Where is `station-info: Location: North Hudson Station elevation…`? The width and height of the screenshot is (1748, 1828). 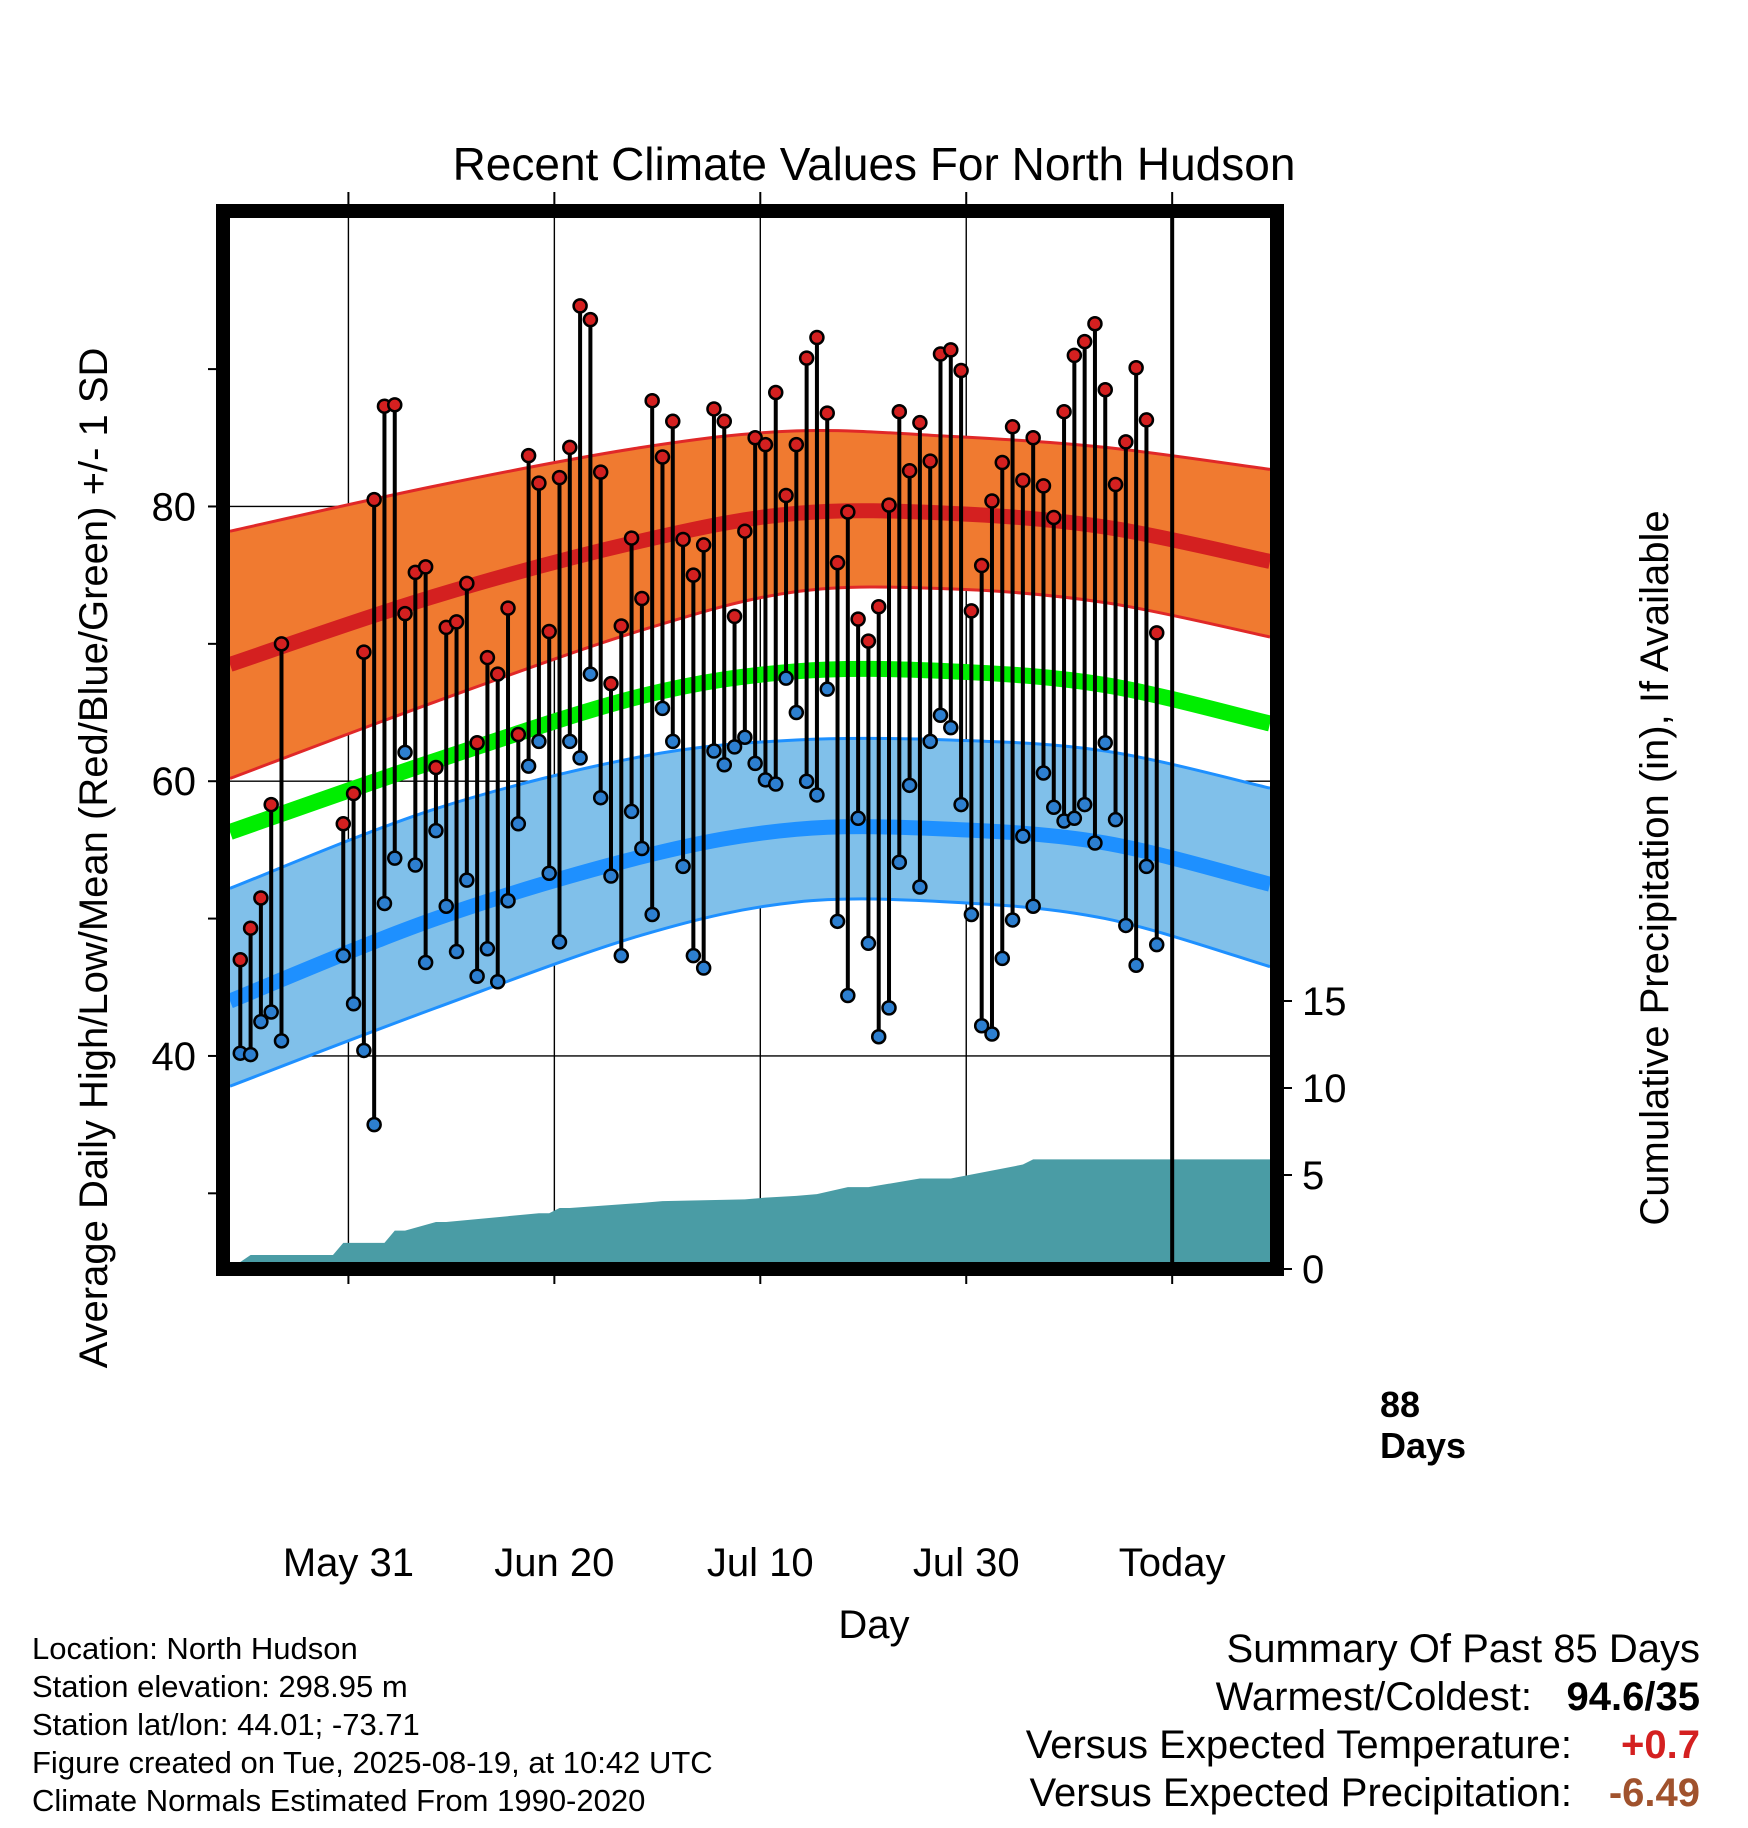 station-info: Location: North Hudson Station elevation… is located at coordinates (372, 1725).